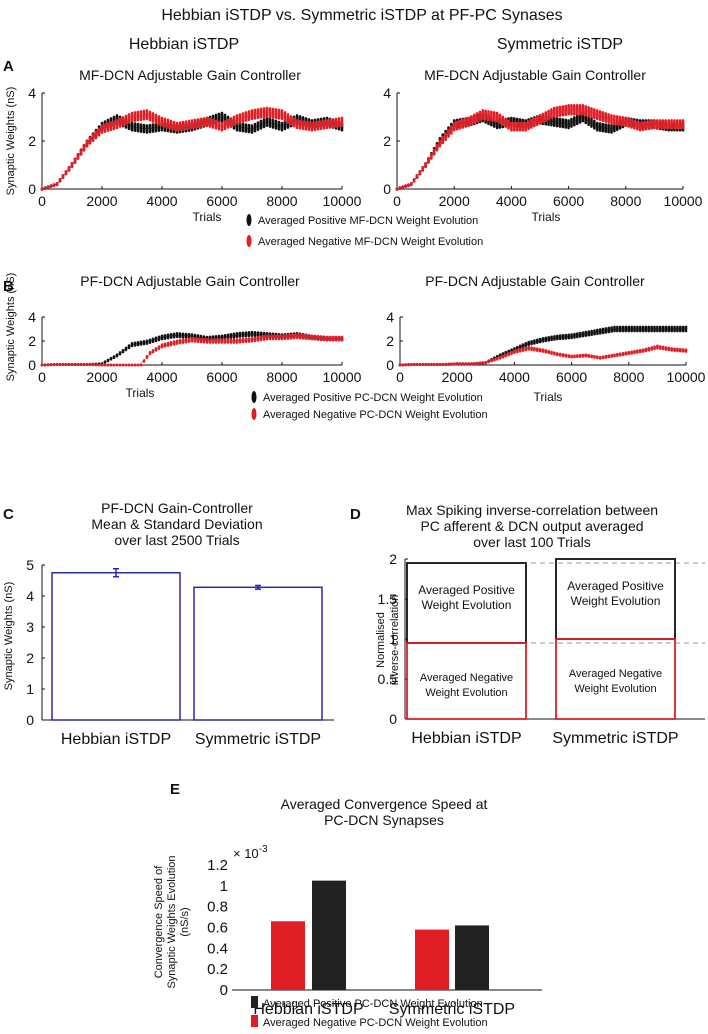 The width and height of the screenshot is (708, 1034). I want to click on panel-d-ylabel-line2: inverse-correlation, so click(395, 640).